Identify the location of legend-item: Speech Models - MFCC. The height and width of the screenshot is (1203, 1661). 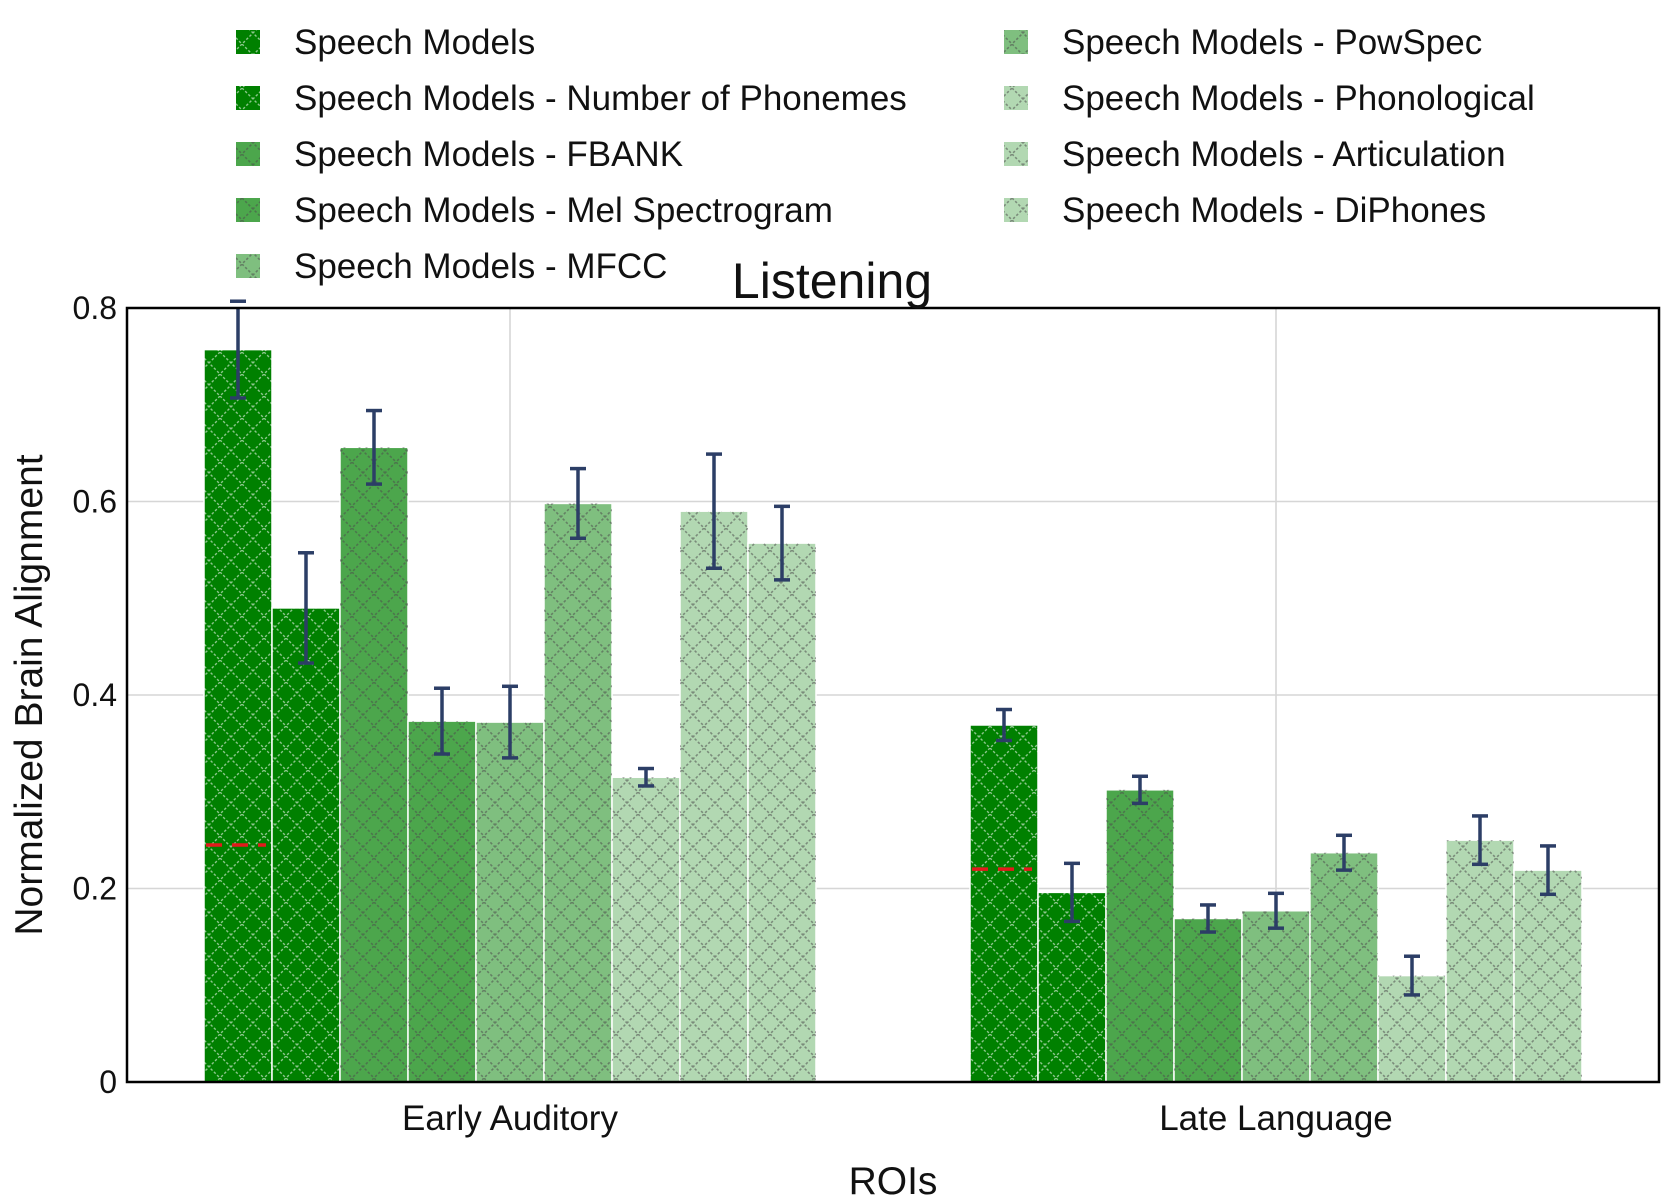
(451, 266).